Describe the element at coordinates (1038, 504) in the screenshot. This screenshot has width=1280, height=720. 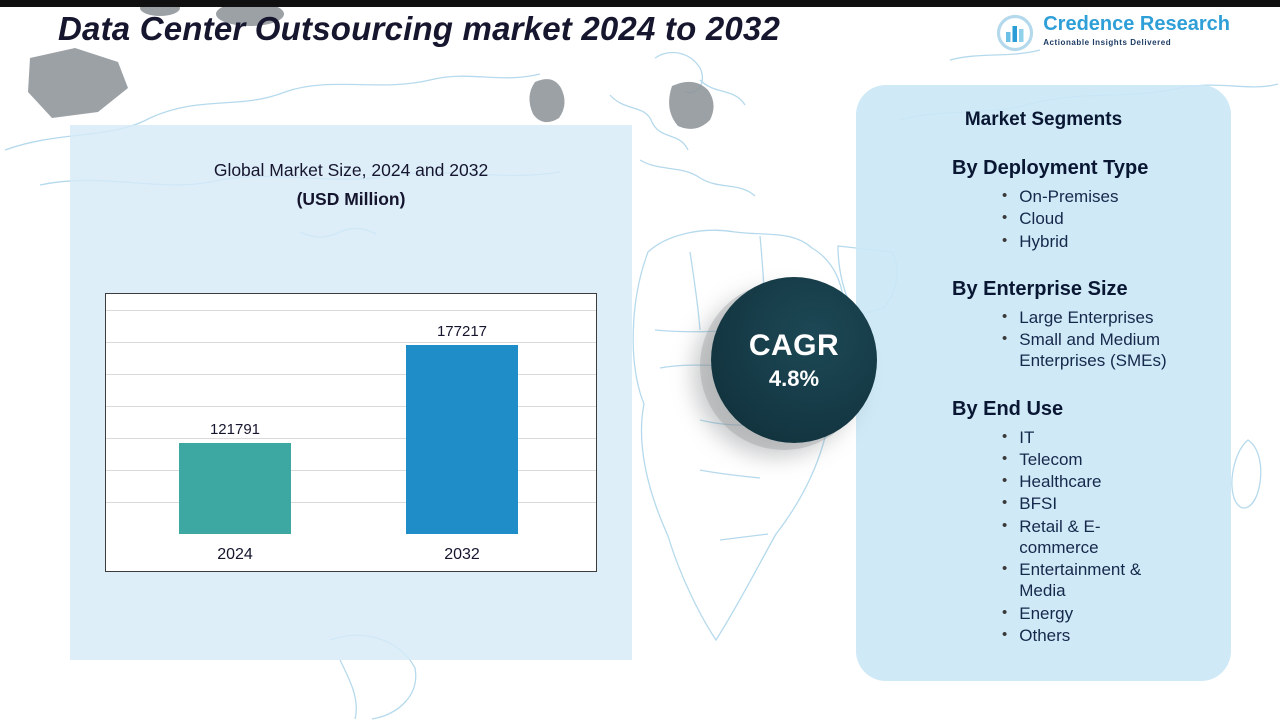
I see `segment-item-label: BFSI` at that location.